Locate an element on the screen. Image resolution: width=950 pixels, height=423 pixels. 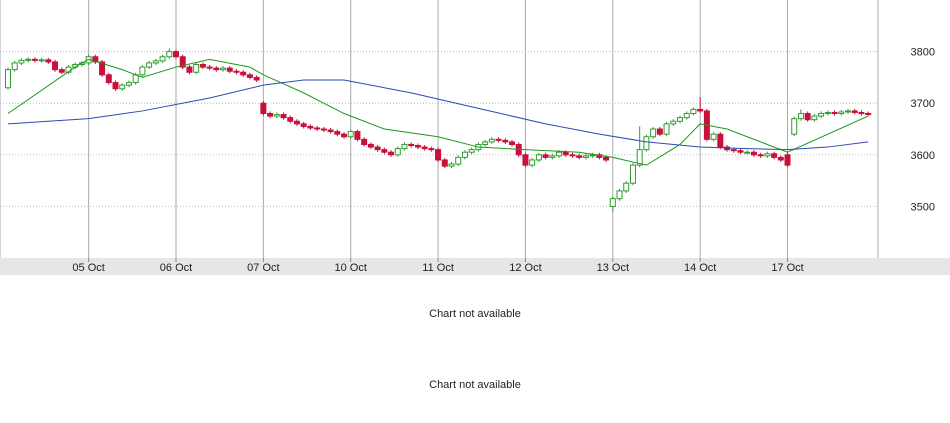
x-tick-label: 17 Oct is located at coordinates (787, 268).